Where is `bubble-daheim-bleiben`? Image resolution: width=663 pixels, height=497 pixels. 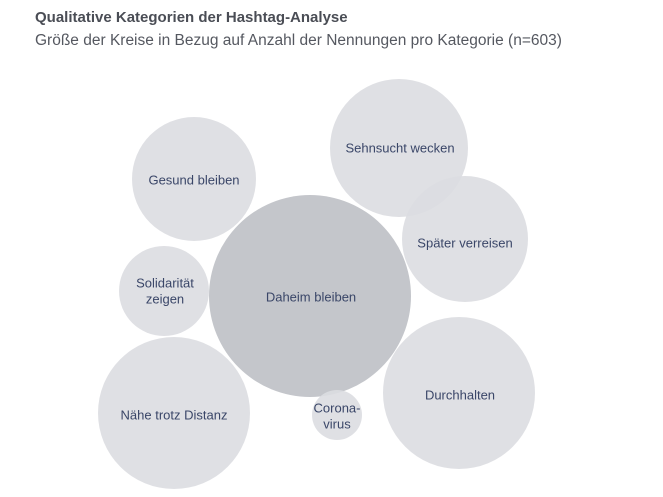
bubble-daheim-bleiben is located at coordinates (310, 296).